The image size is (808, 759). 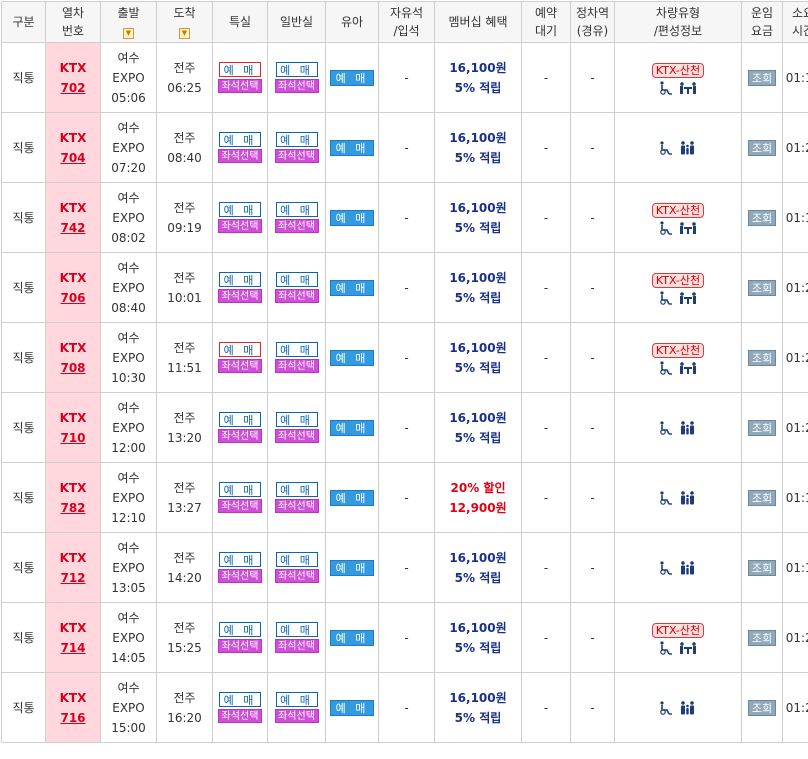 I want to click on train-number-link: 704, so click(x=73, y=158).